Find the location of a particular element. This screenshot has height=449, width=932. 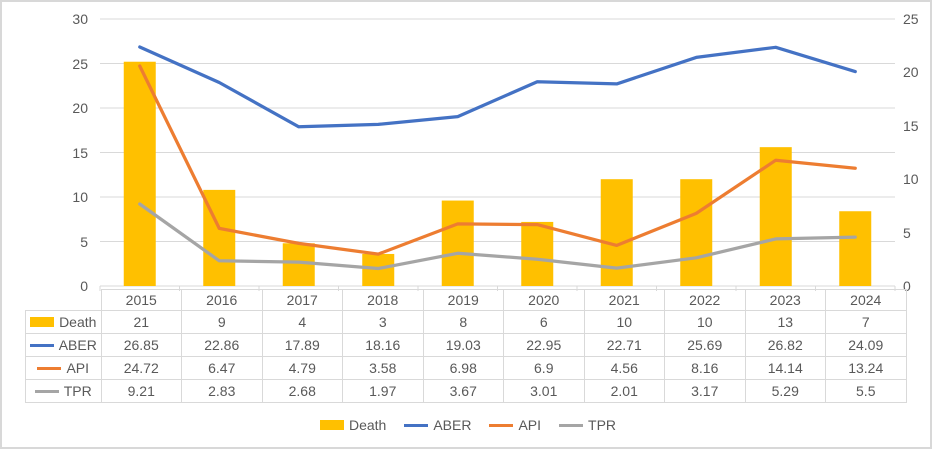

value-cell-aber-2022: 25.69 is located at coordinates (705, 345).